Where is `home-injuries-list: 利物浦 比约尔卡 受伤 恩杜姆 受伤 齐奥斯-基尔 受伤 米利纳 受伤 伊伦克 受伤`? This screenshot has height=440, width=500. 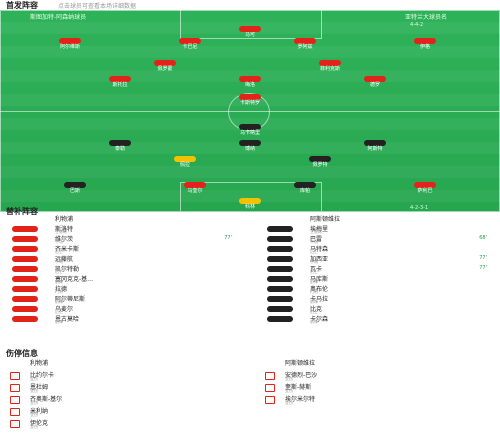 home-injuries-list: 利物浦 比约尔卡 受伤 恩杜姆 受伤 齐奥斯-基尔 受伤 米利纳 受伤 伊伦克 受伤 is located at coordinates (120, 394).